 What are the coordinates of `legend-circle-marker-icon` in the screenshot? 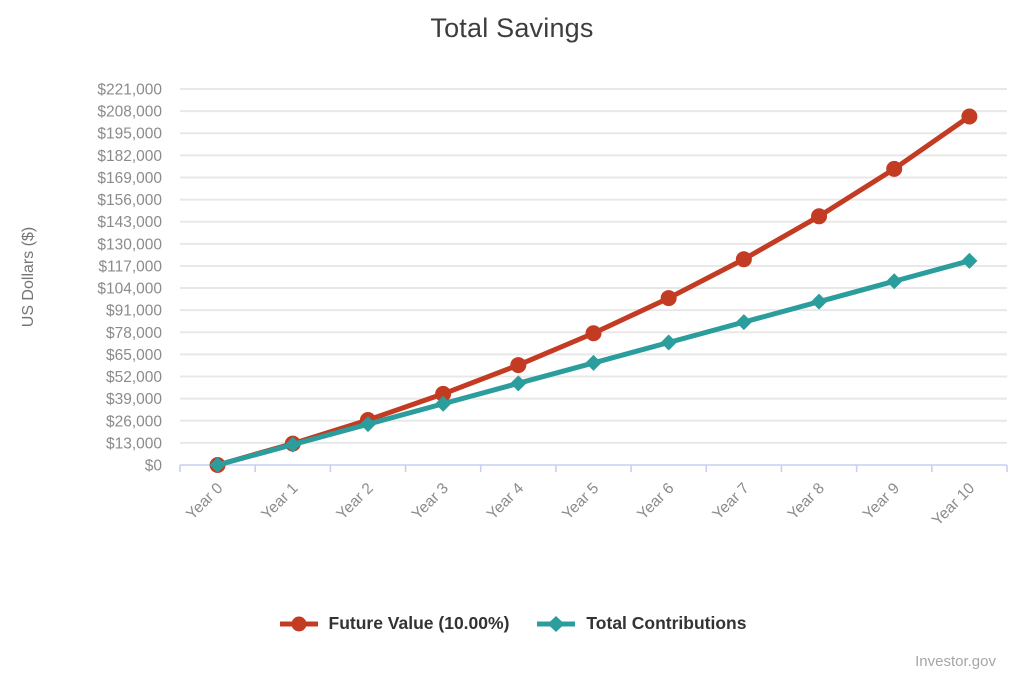 It's located at (298, 623).